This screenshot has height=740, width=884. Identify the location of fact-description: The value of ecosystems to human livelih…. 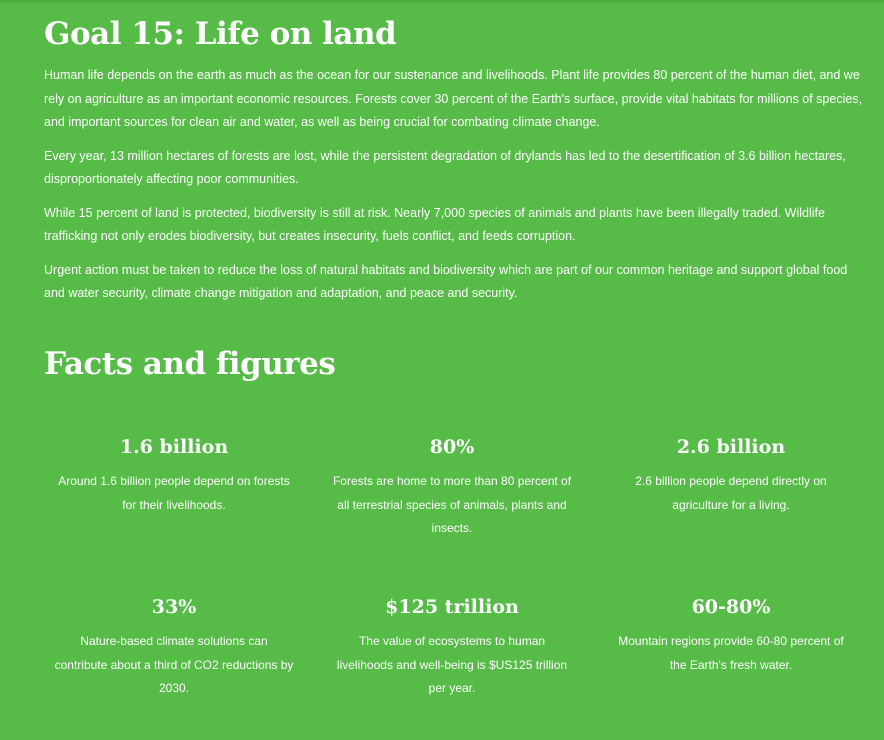
(452, 664).